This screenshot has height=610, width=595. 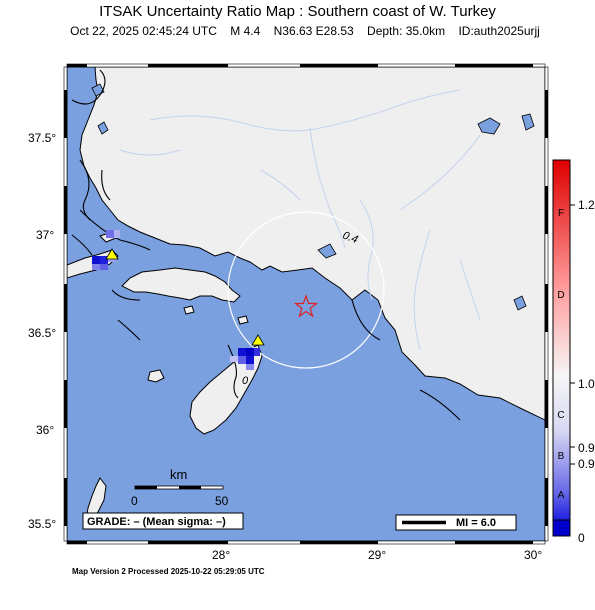 I want to click on scale-bar-min: 0, so click(x=134, y=501).